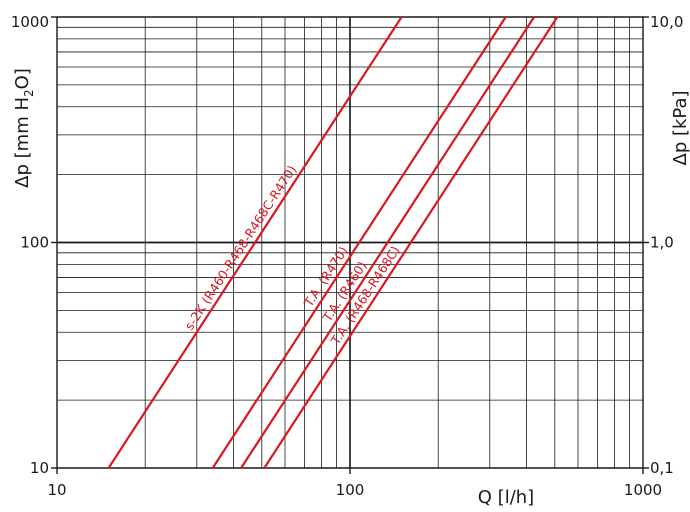 The image size is (690, 512). Describe the element at coordinates (662, 468) in the screenshot. I see `y2-tick-label: 0,1` at that location.